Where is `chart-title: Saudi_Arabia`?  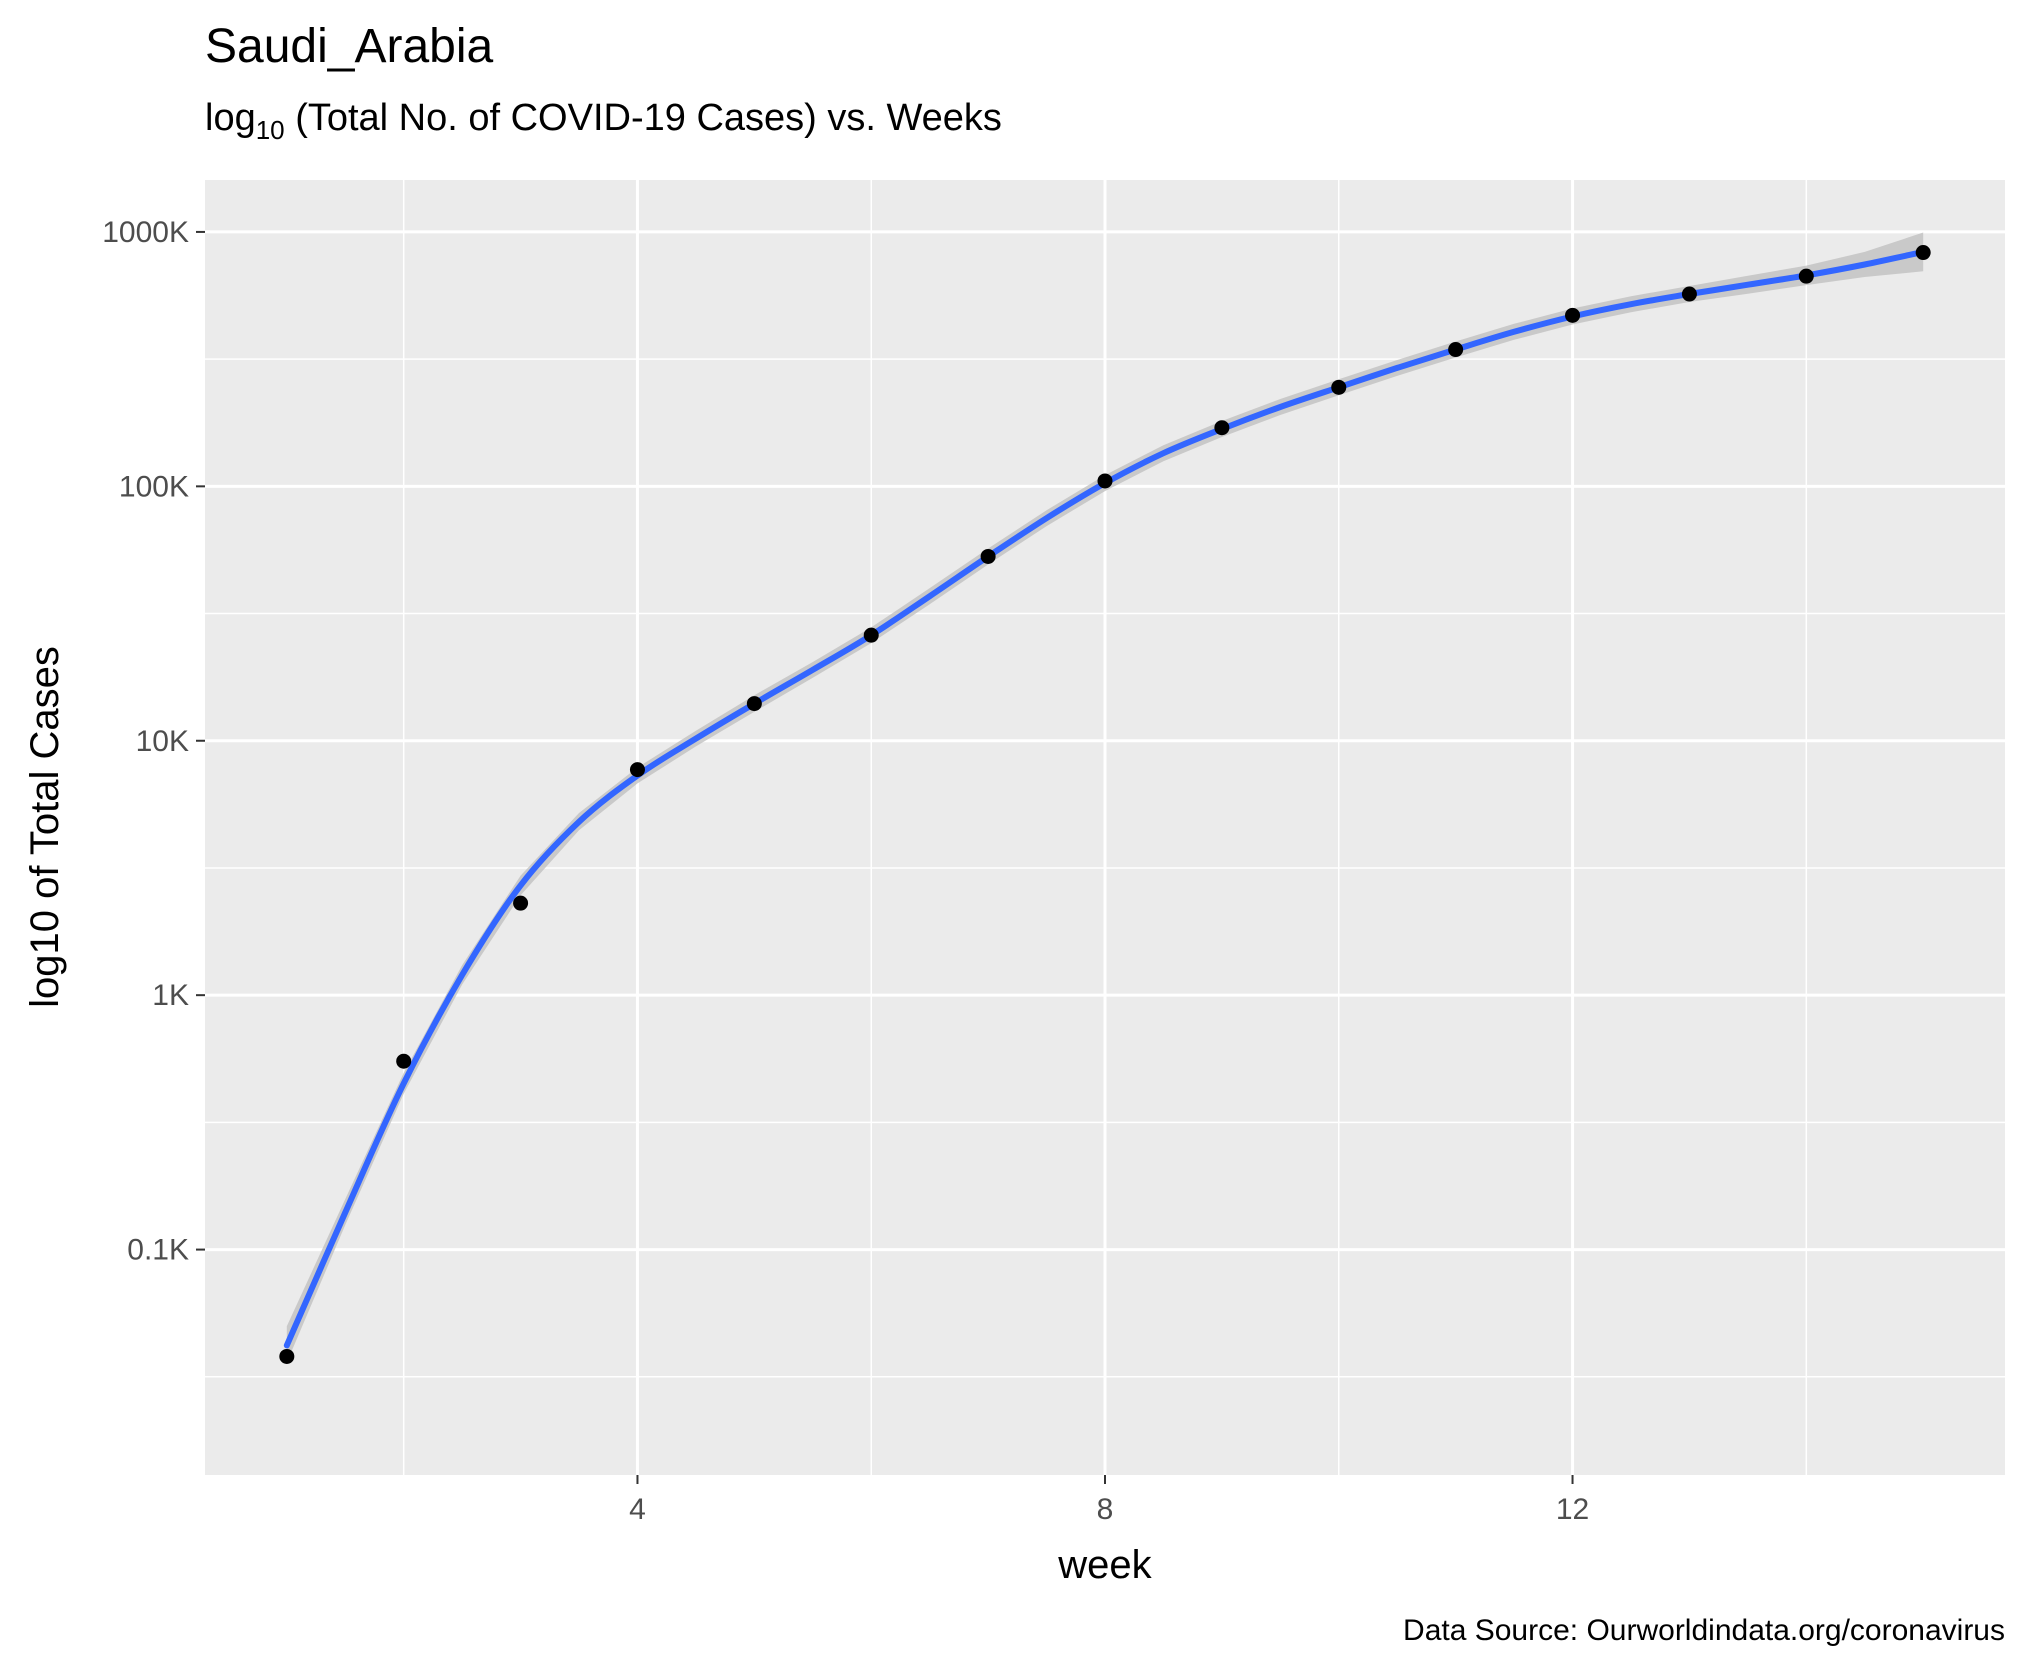
chart-title: Saudi_Arabia is located at coordinates (349, 46).